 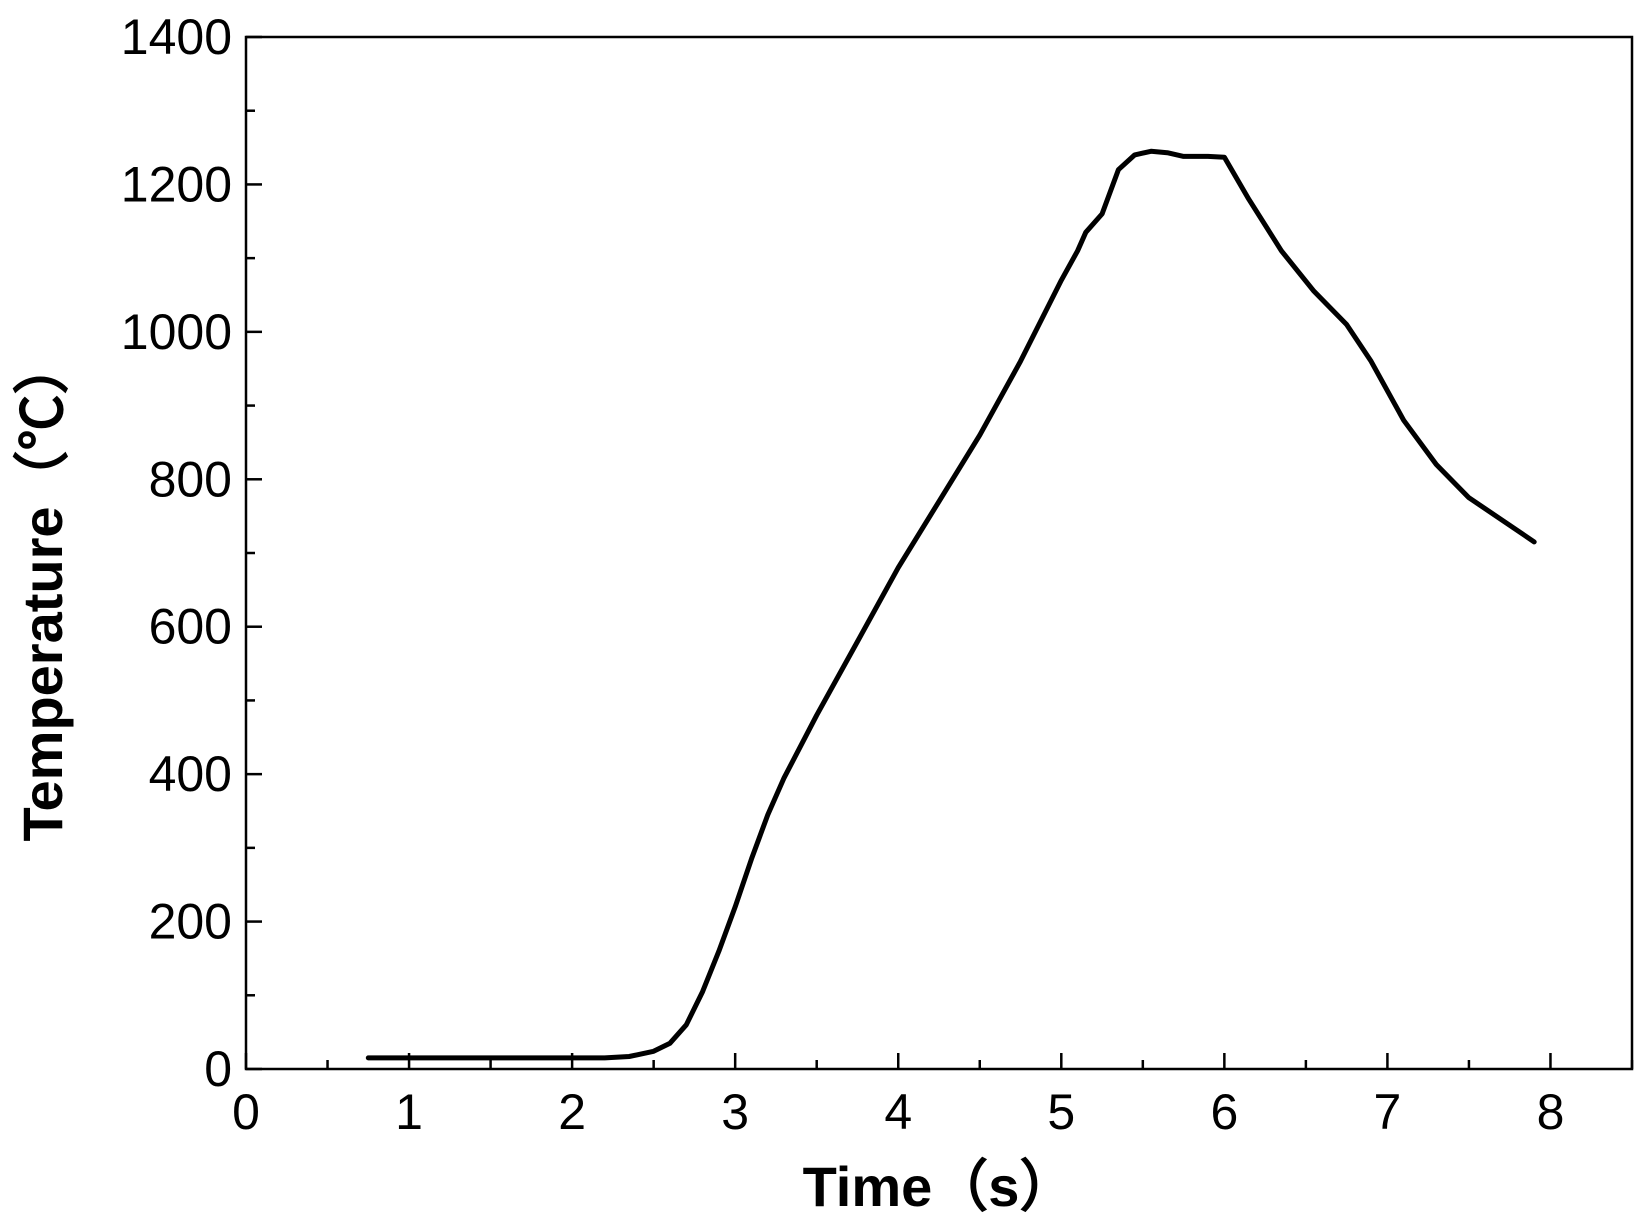 I want to click on x-tick-label: 1, so click(x=409, y=1112).